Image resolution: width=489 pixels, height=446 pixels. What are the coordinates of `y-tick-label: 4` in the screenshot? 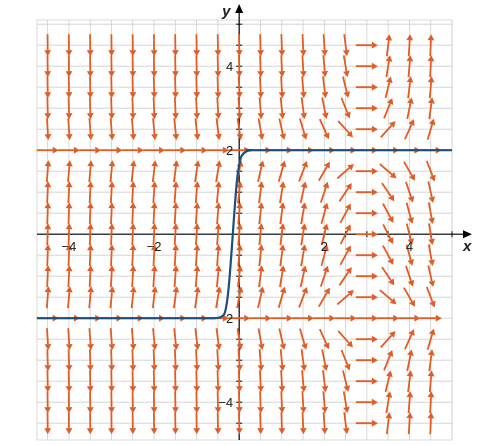 It's located at (229, 66).